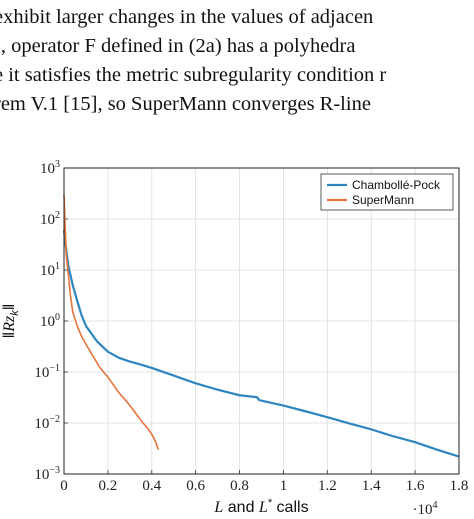 Image resolution: width=474 pixels, height=519 pixels. Describe the element at coordinates (47, 474) in the screenshot. I see `y-tick-label: 10⁻³` at that location.